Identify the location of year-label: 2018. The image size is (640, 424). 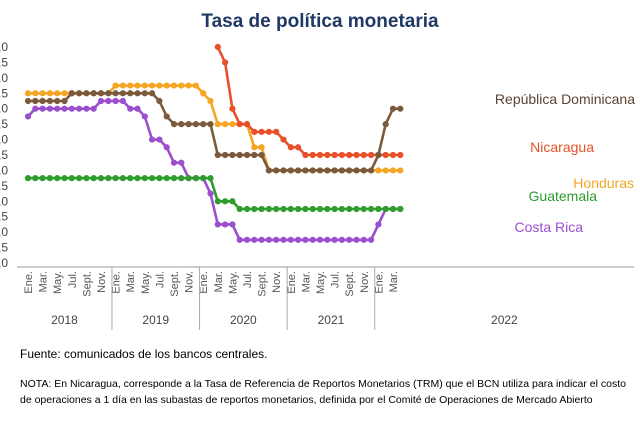
(64, 320).